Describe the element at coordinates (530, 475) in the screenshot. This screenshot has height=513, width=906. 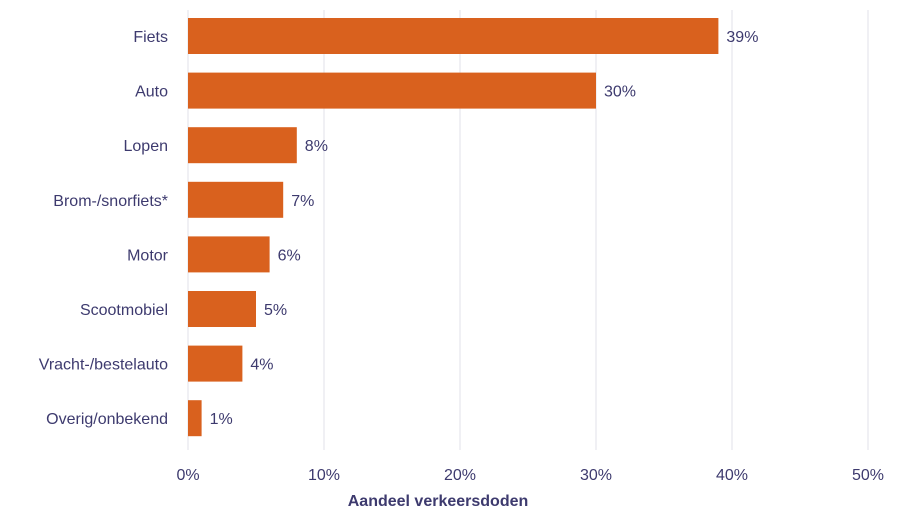
I see `x-tick-labels: 0% 10% 20% 30% 40% 50%` at that location.